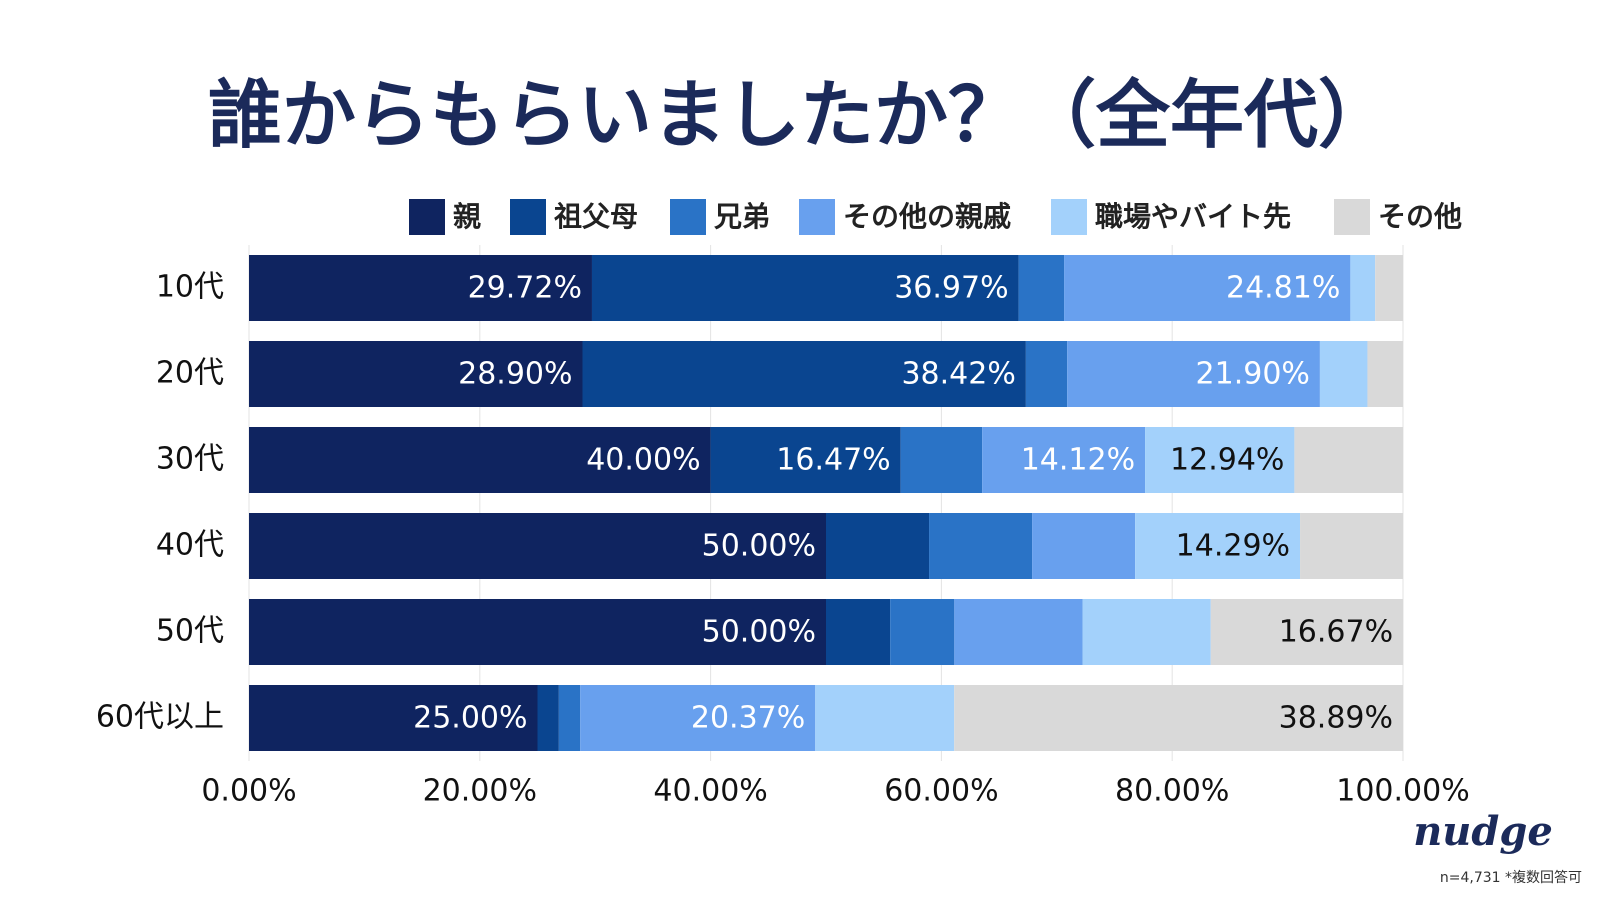 This screenshot has height=900, width=1600. I want to click on x-tick-label: 100.00%, so click(1402, 791).